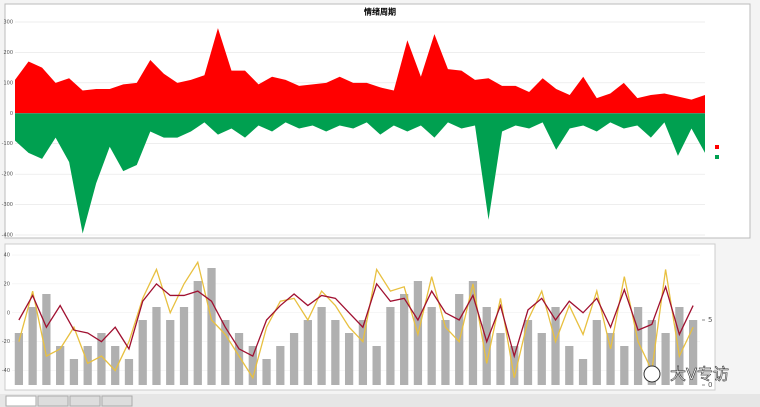  I want to click on y-tick-label: -400, so click(7, 236).